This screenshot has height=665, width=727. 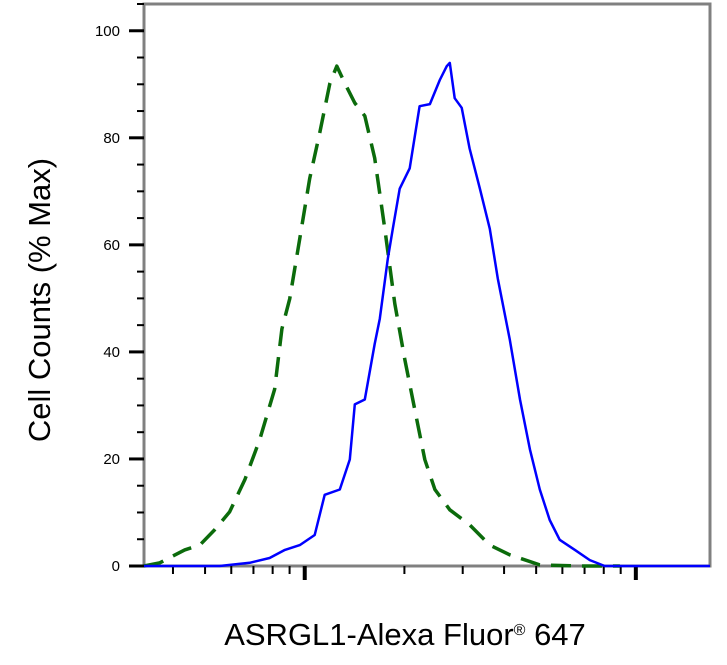 I want to click on x-axis-title-main: ASRGL1-Alexa Fluor, so click(x=368, y=634).